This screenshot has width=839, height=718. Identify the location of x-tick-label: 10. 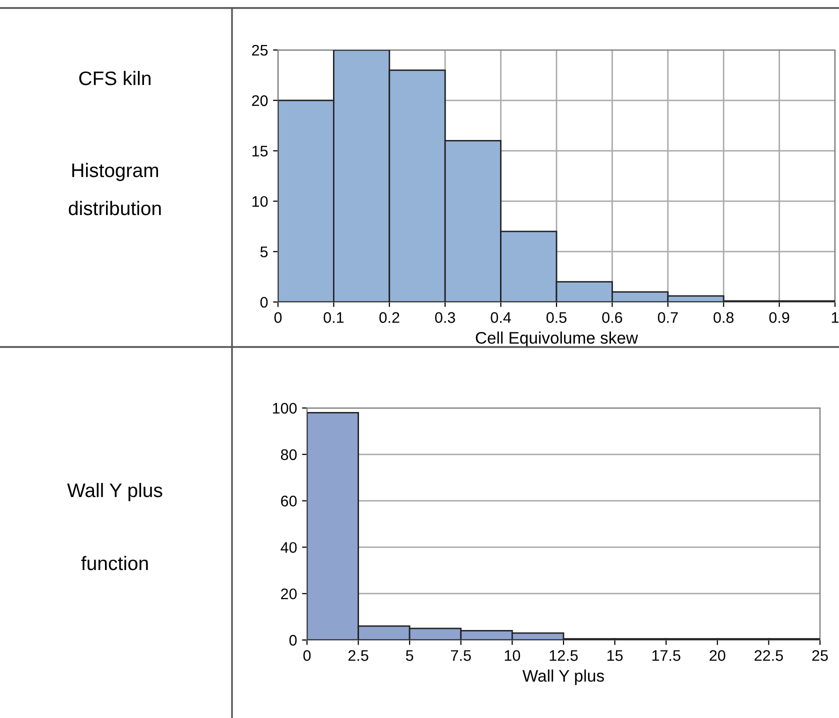
(512, 655).